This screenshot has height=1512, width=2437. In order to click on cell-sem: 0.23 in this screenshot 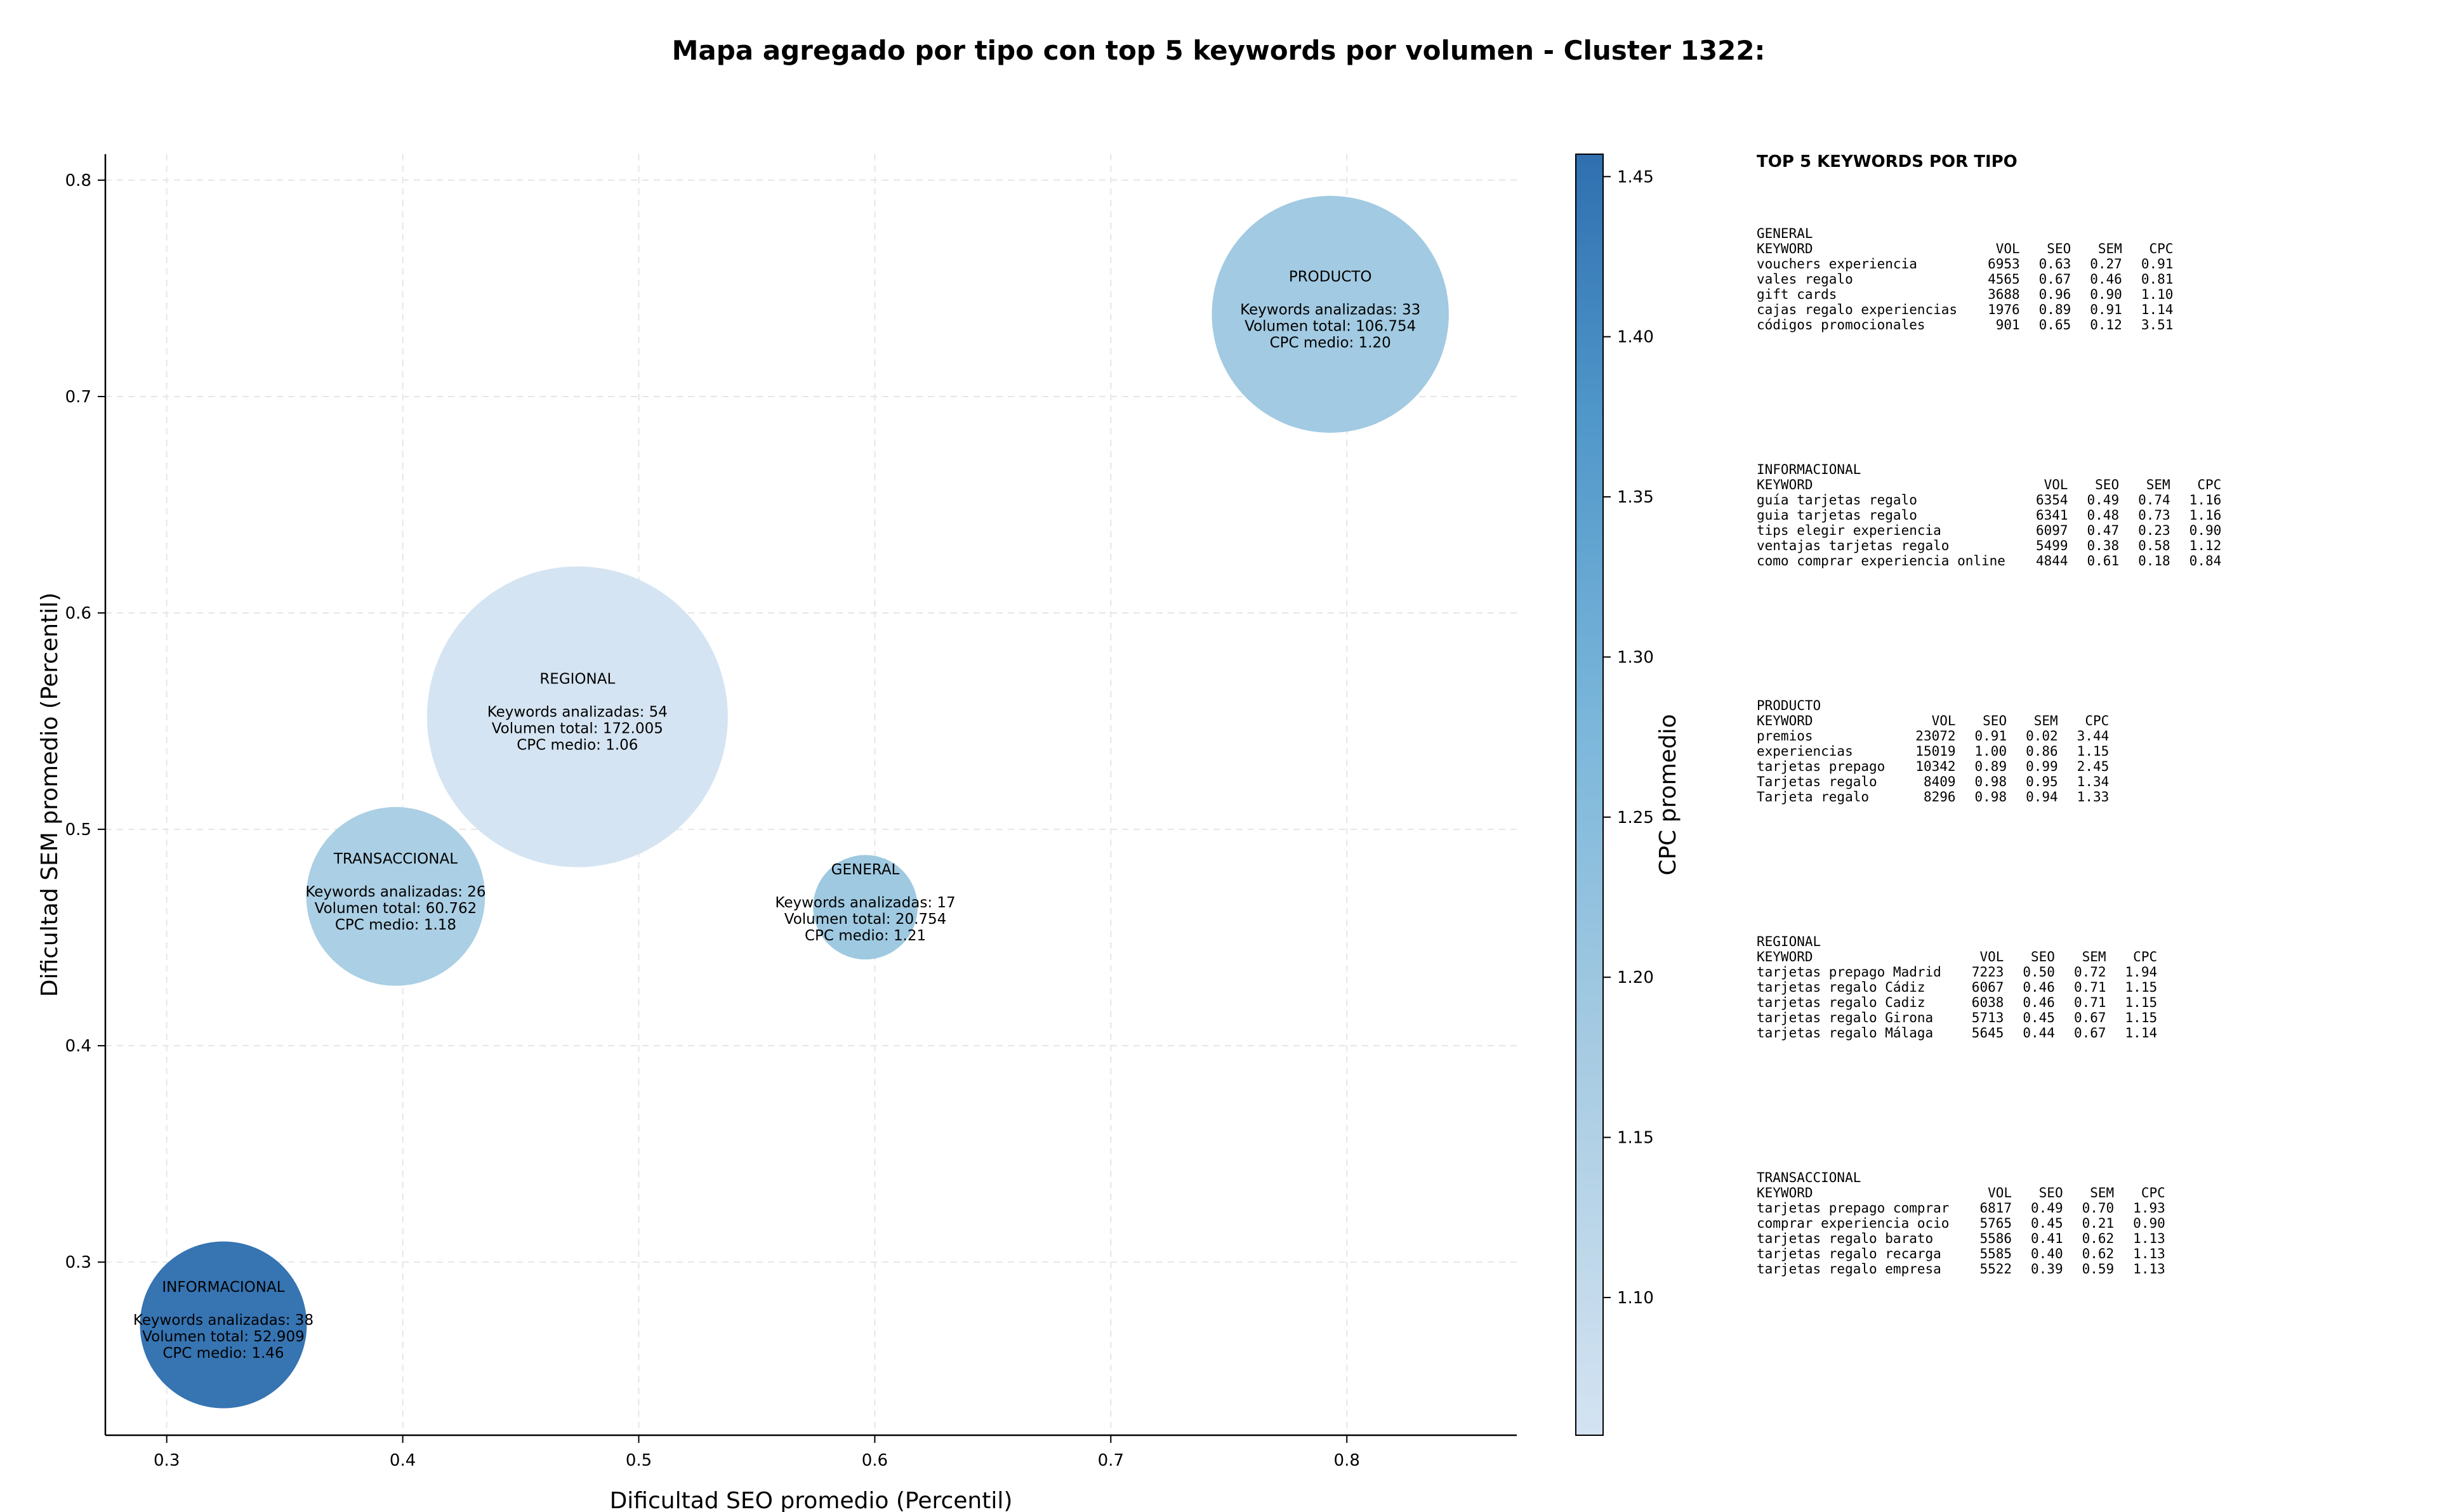, I will do `click(2154, 531)`.